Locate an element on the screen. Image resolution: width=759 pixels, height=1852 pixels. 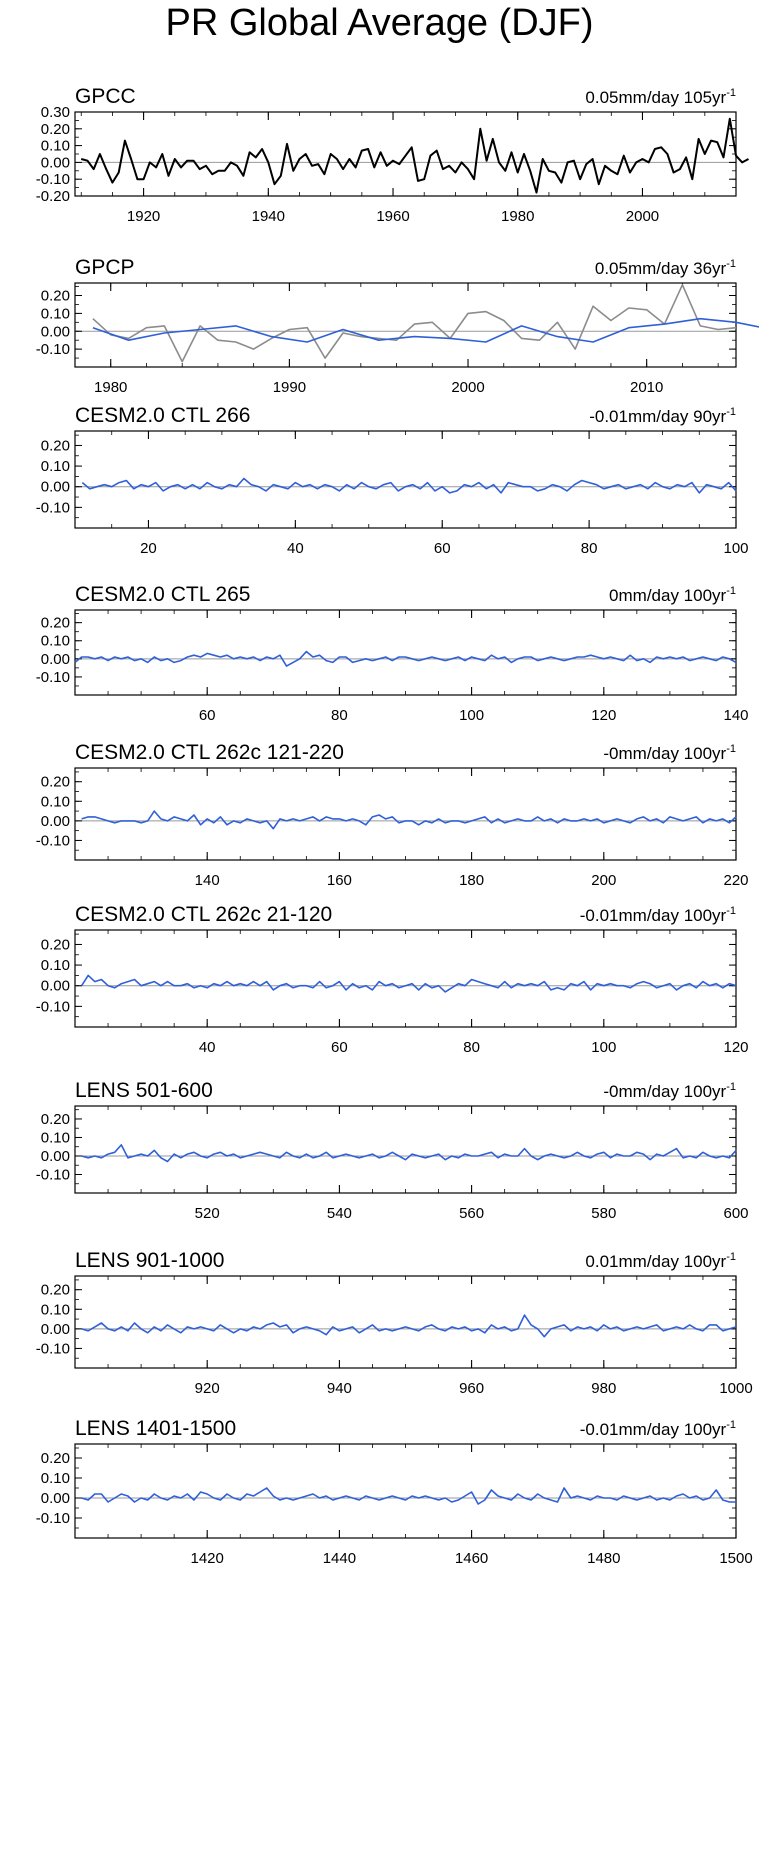
x-tick-label: 980 is located at coordinates (603, 1388).